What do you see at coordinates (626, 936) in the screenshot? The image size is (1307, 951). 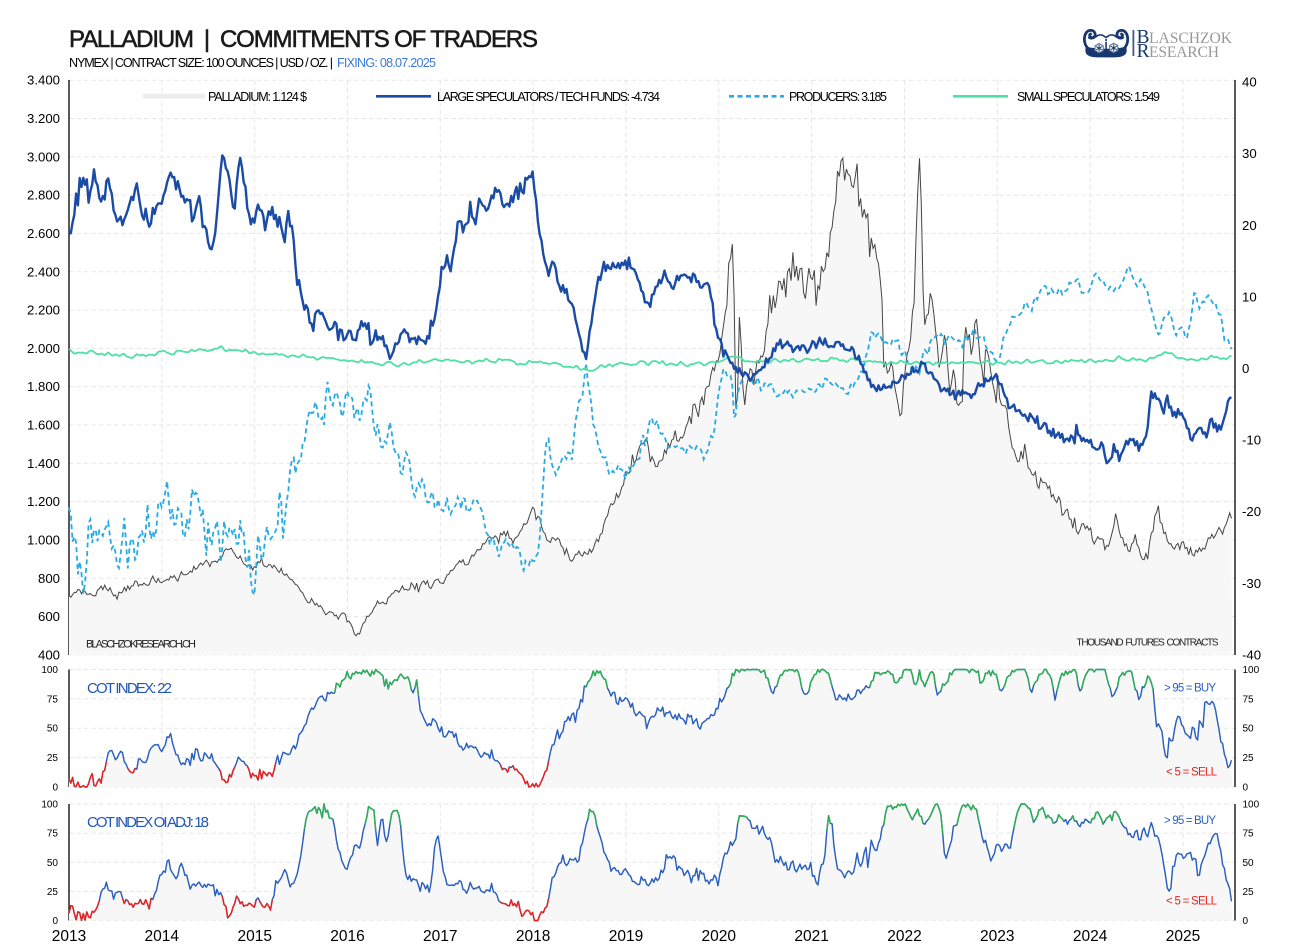 I see `svg-text: 2019` at bounding box center [626, 936].